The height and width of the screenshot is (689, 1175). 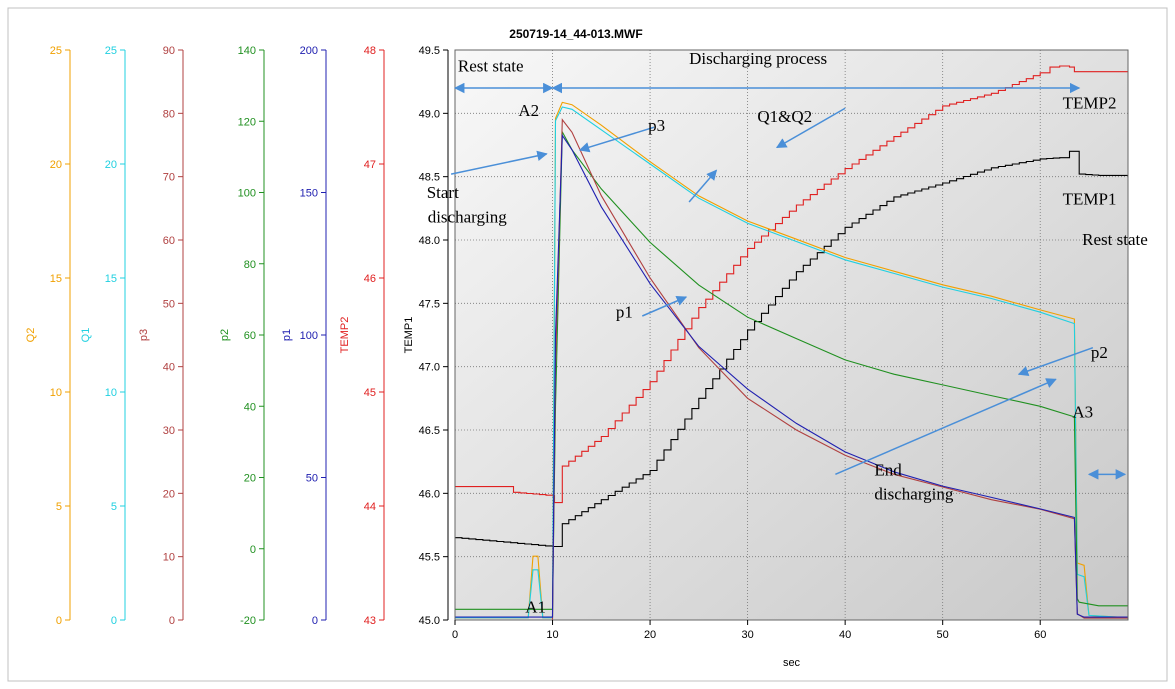 I want to click on x-axis-label: sec, so click(x=792, y=663).